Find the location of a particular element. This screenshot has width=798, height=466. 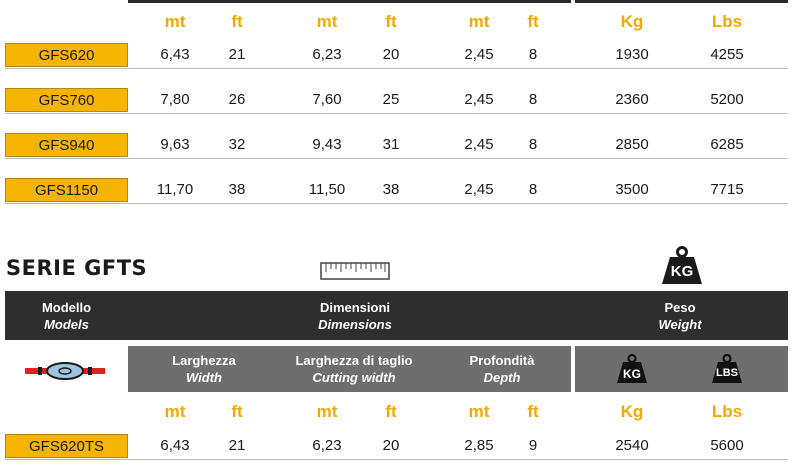

cut-ft-value: 25 is located at coordinates (391, 99).